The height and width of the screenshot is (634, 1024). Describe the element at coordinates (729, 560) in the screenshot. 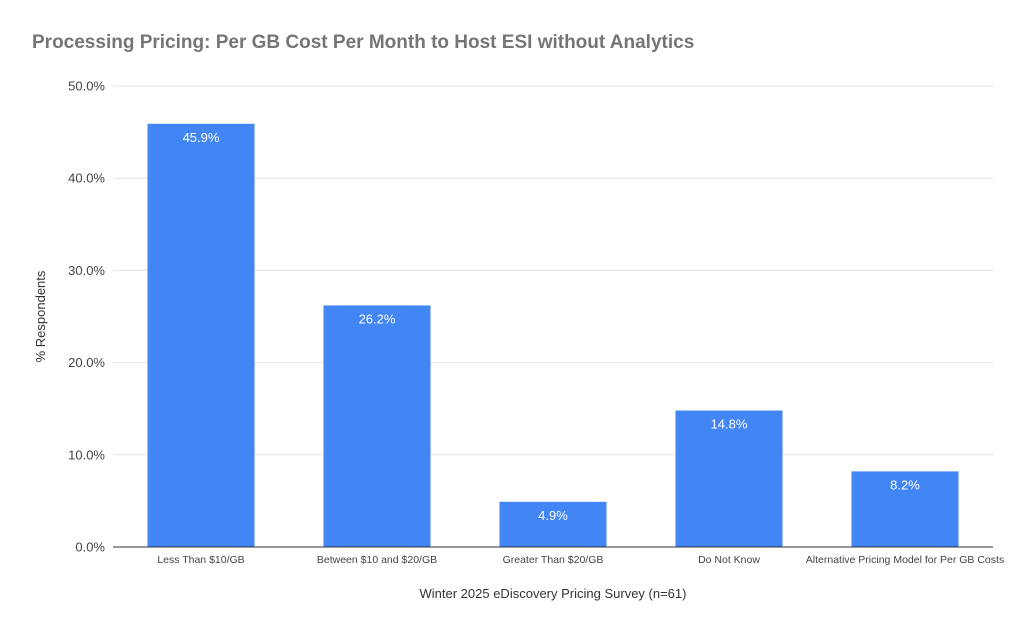

I see `x-tick-label: Do Not Know` at that location.